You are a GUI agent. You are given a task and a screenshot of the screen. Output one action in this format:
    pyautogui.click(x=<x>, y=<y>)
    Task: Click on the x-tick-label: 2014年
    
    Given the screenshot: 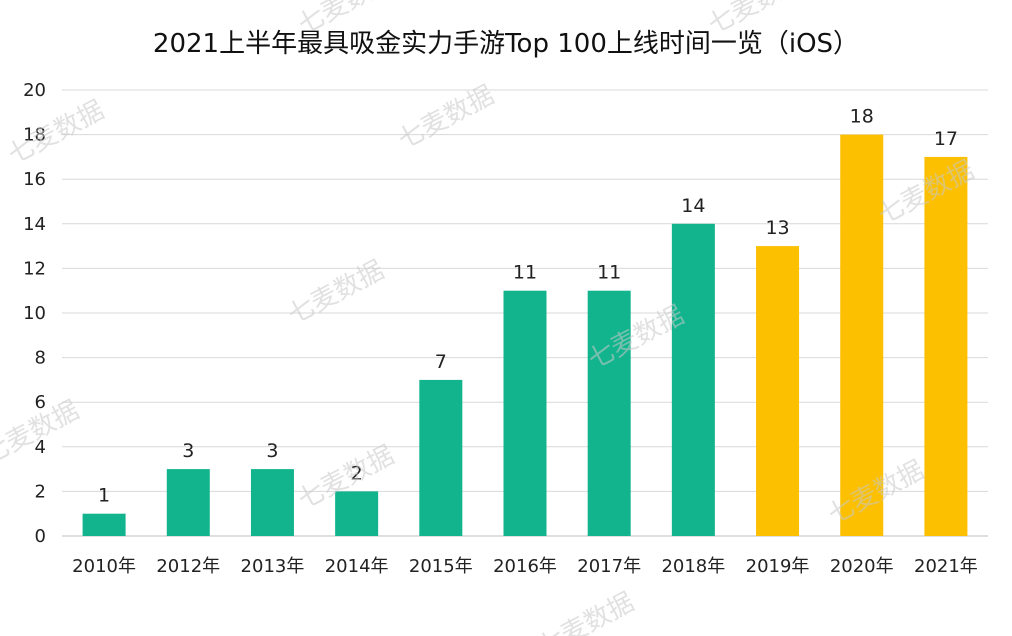 What is the action you would take?
    pyautogui.click(x=357, y=566)
    